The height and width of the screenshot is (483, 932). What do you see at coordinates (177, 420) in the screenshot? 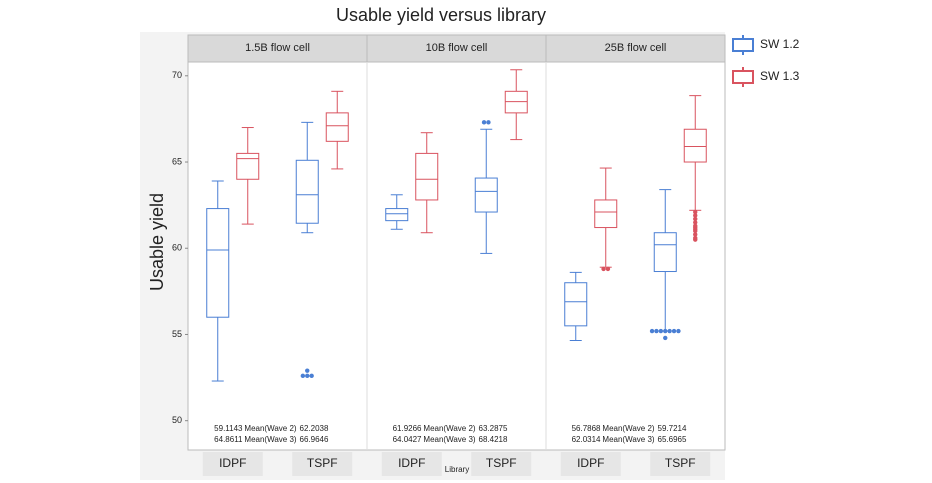
I see `y-tick-label: 50` at bounding box center [177, 420].